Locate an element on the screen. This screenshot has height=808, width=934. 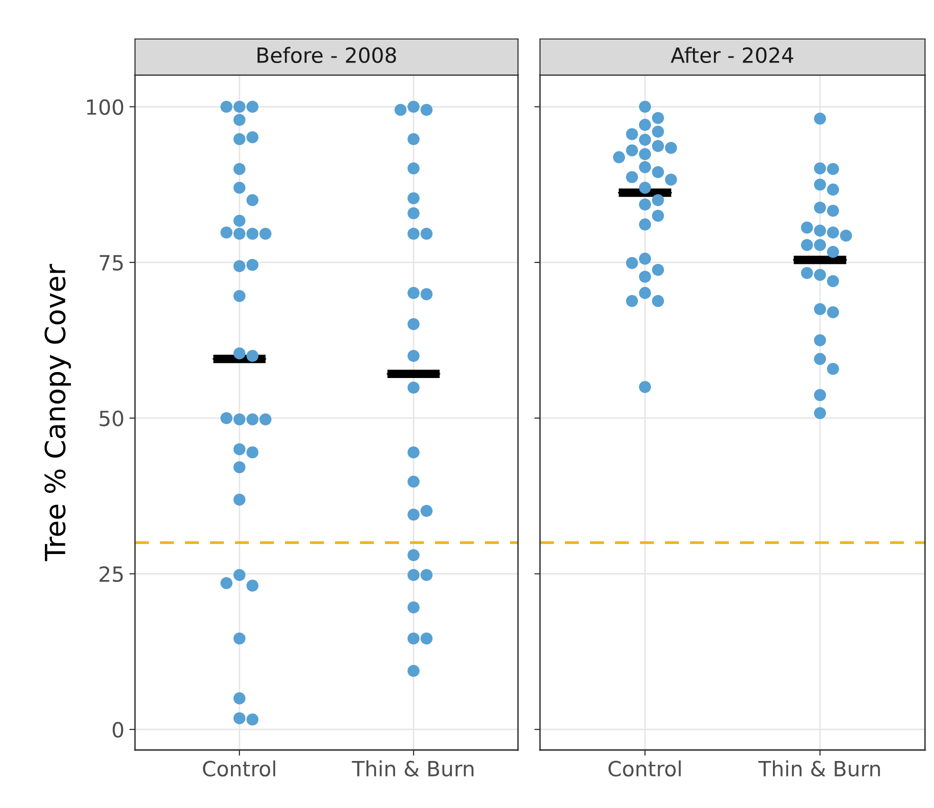
y-tick-label: 100 is located at coordinates (105, 107).